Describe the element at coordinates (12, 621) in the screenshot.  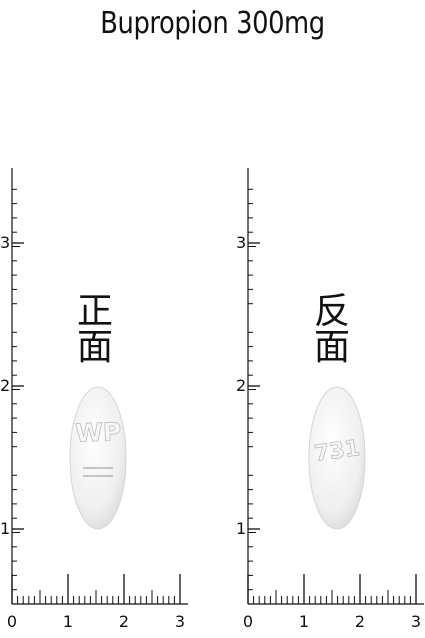
I see `front-x-label-0: 0` at that location.